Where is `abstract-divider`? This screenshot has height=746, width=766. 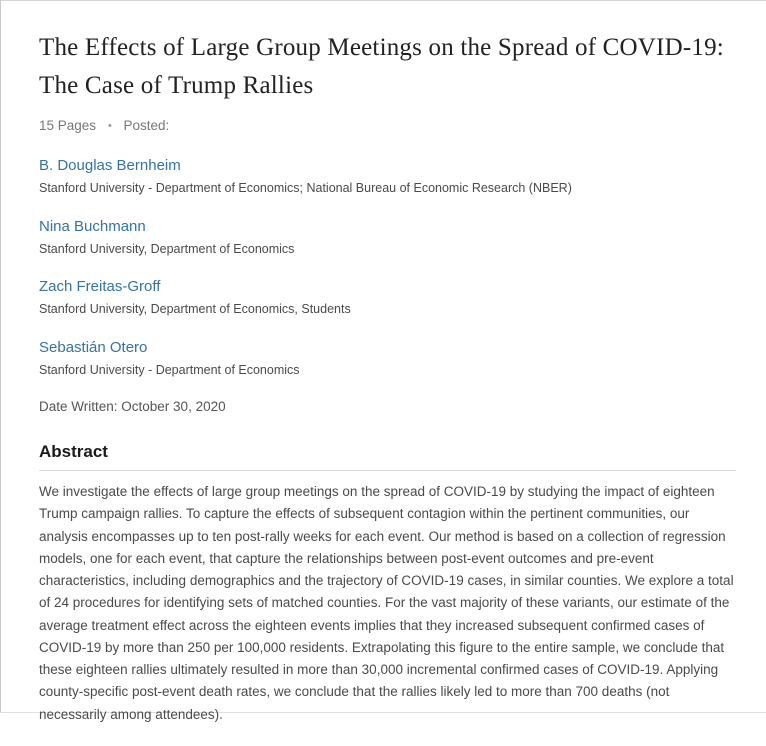 abstract-divider is located at coordinates (387, 470).